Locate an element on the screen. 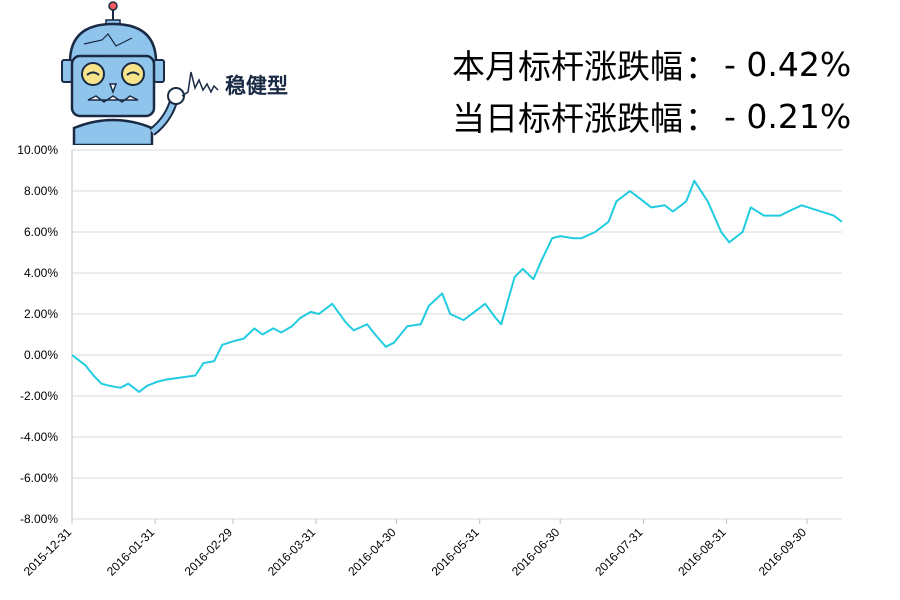 The image size is (900, 600). y-tick-label: 0.00% is located at coordinates (41, 355).